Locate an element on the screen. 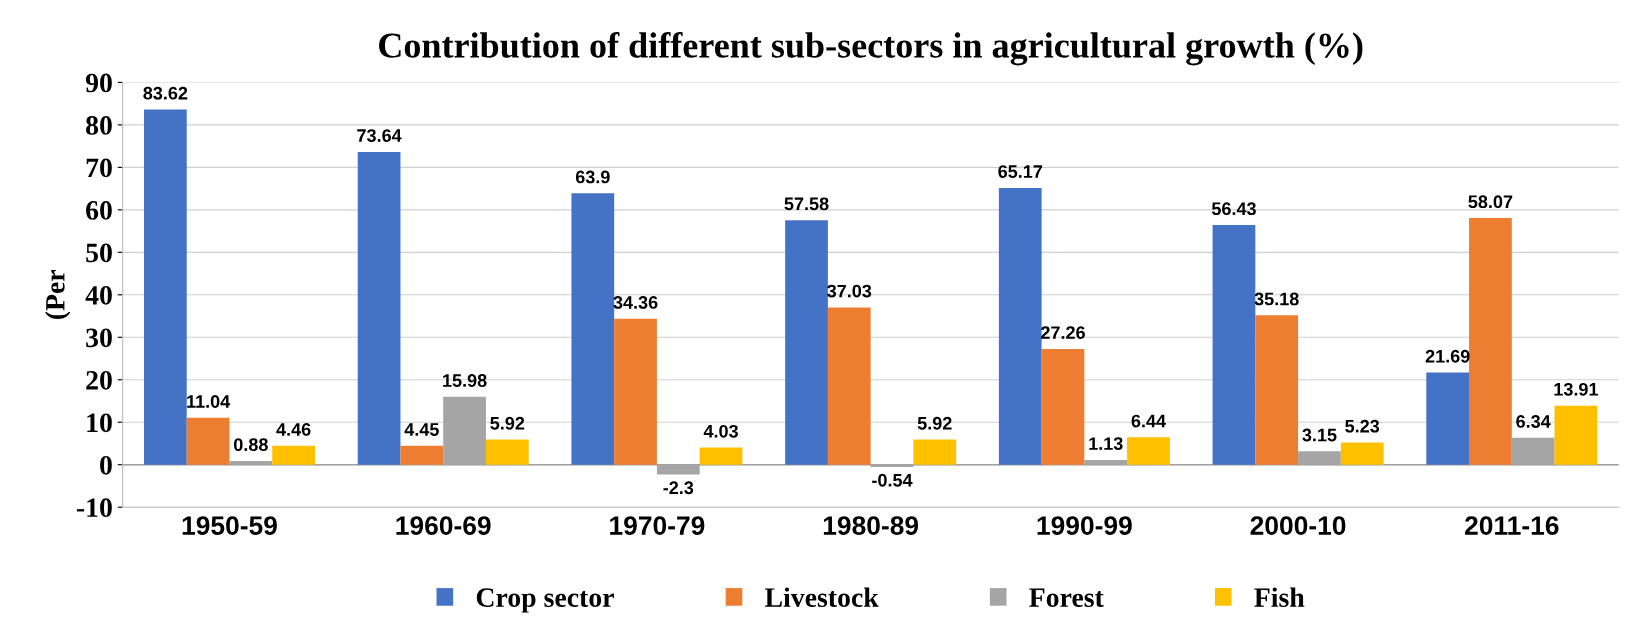 The width and height of the screenshot is (1635, 634). data-label: 0.88 is located at coordinates (251, 445).